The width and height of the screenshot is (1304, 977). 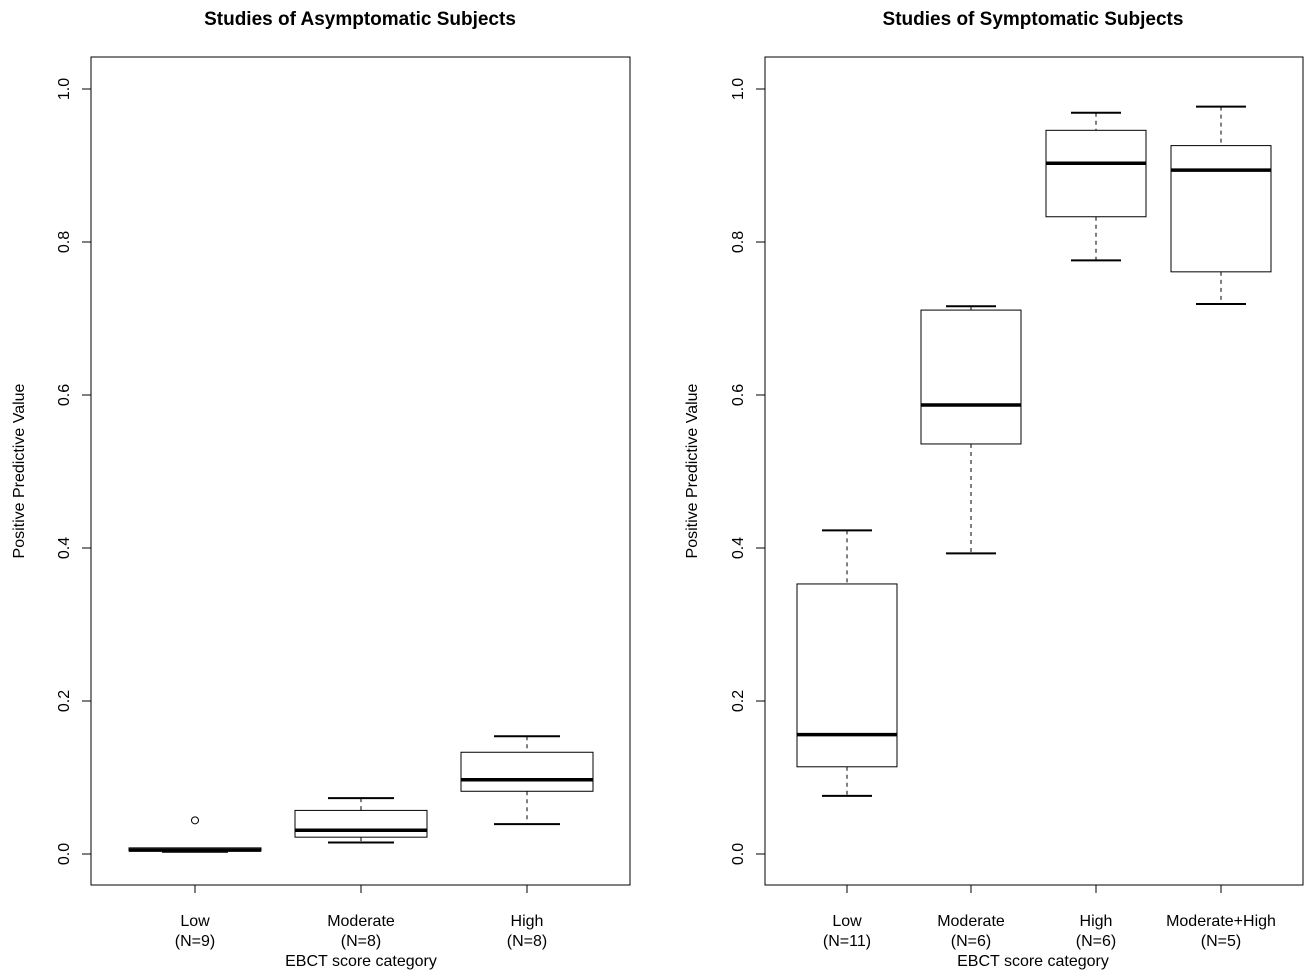 I want to click on box-series, so click(x=361, y=794).